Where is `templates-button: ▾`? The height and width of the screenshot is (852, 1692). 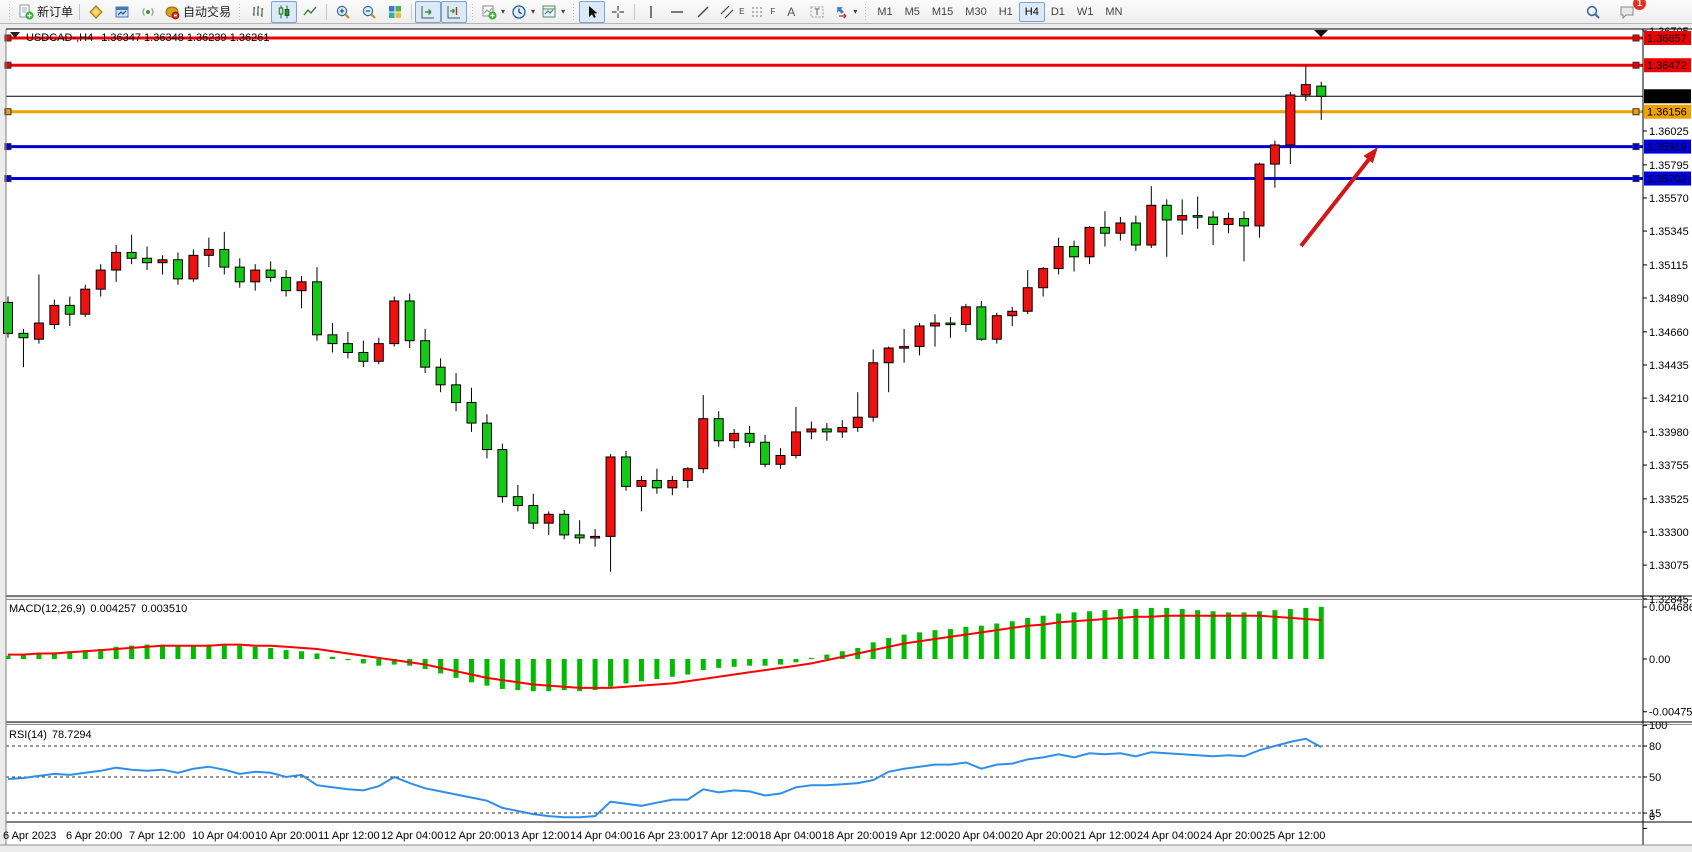 templates-button: ▾ is located at coordinates (553, 12).